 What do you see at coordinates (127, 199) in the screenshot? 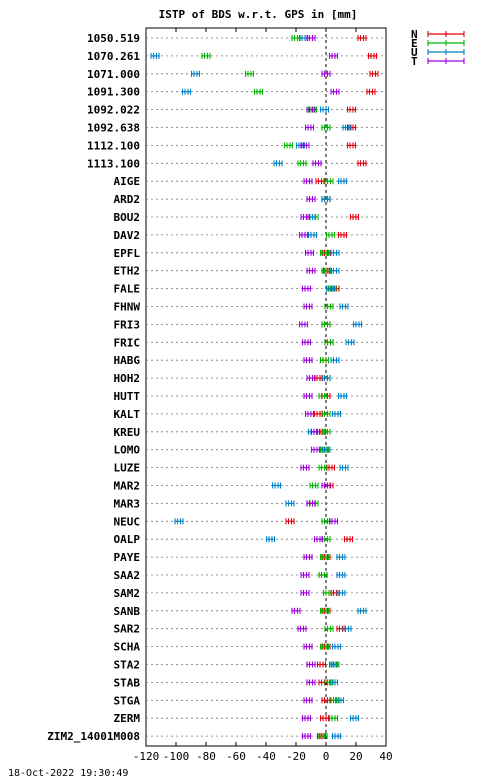
I see `station-label: ARD2` at bounding box center [127, 199].